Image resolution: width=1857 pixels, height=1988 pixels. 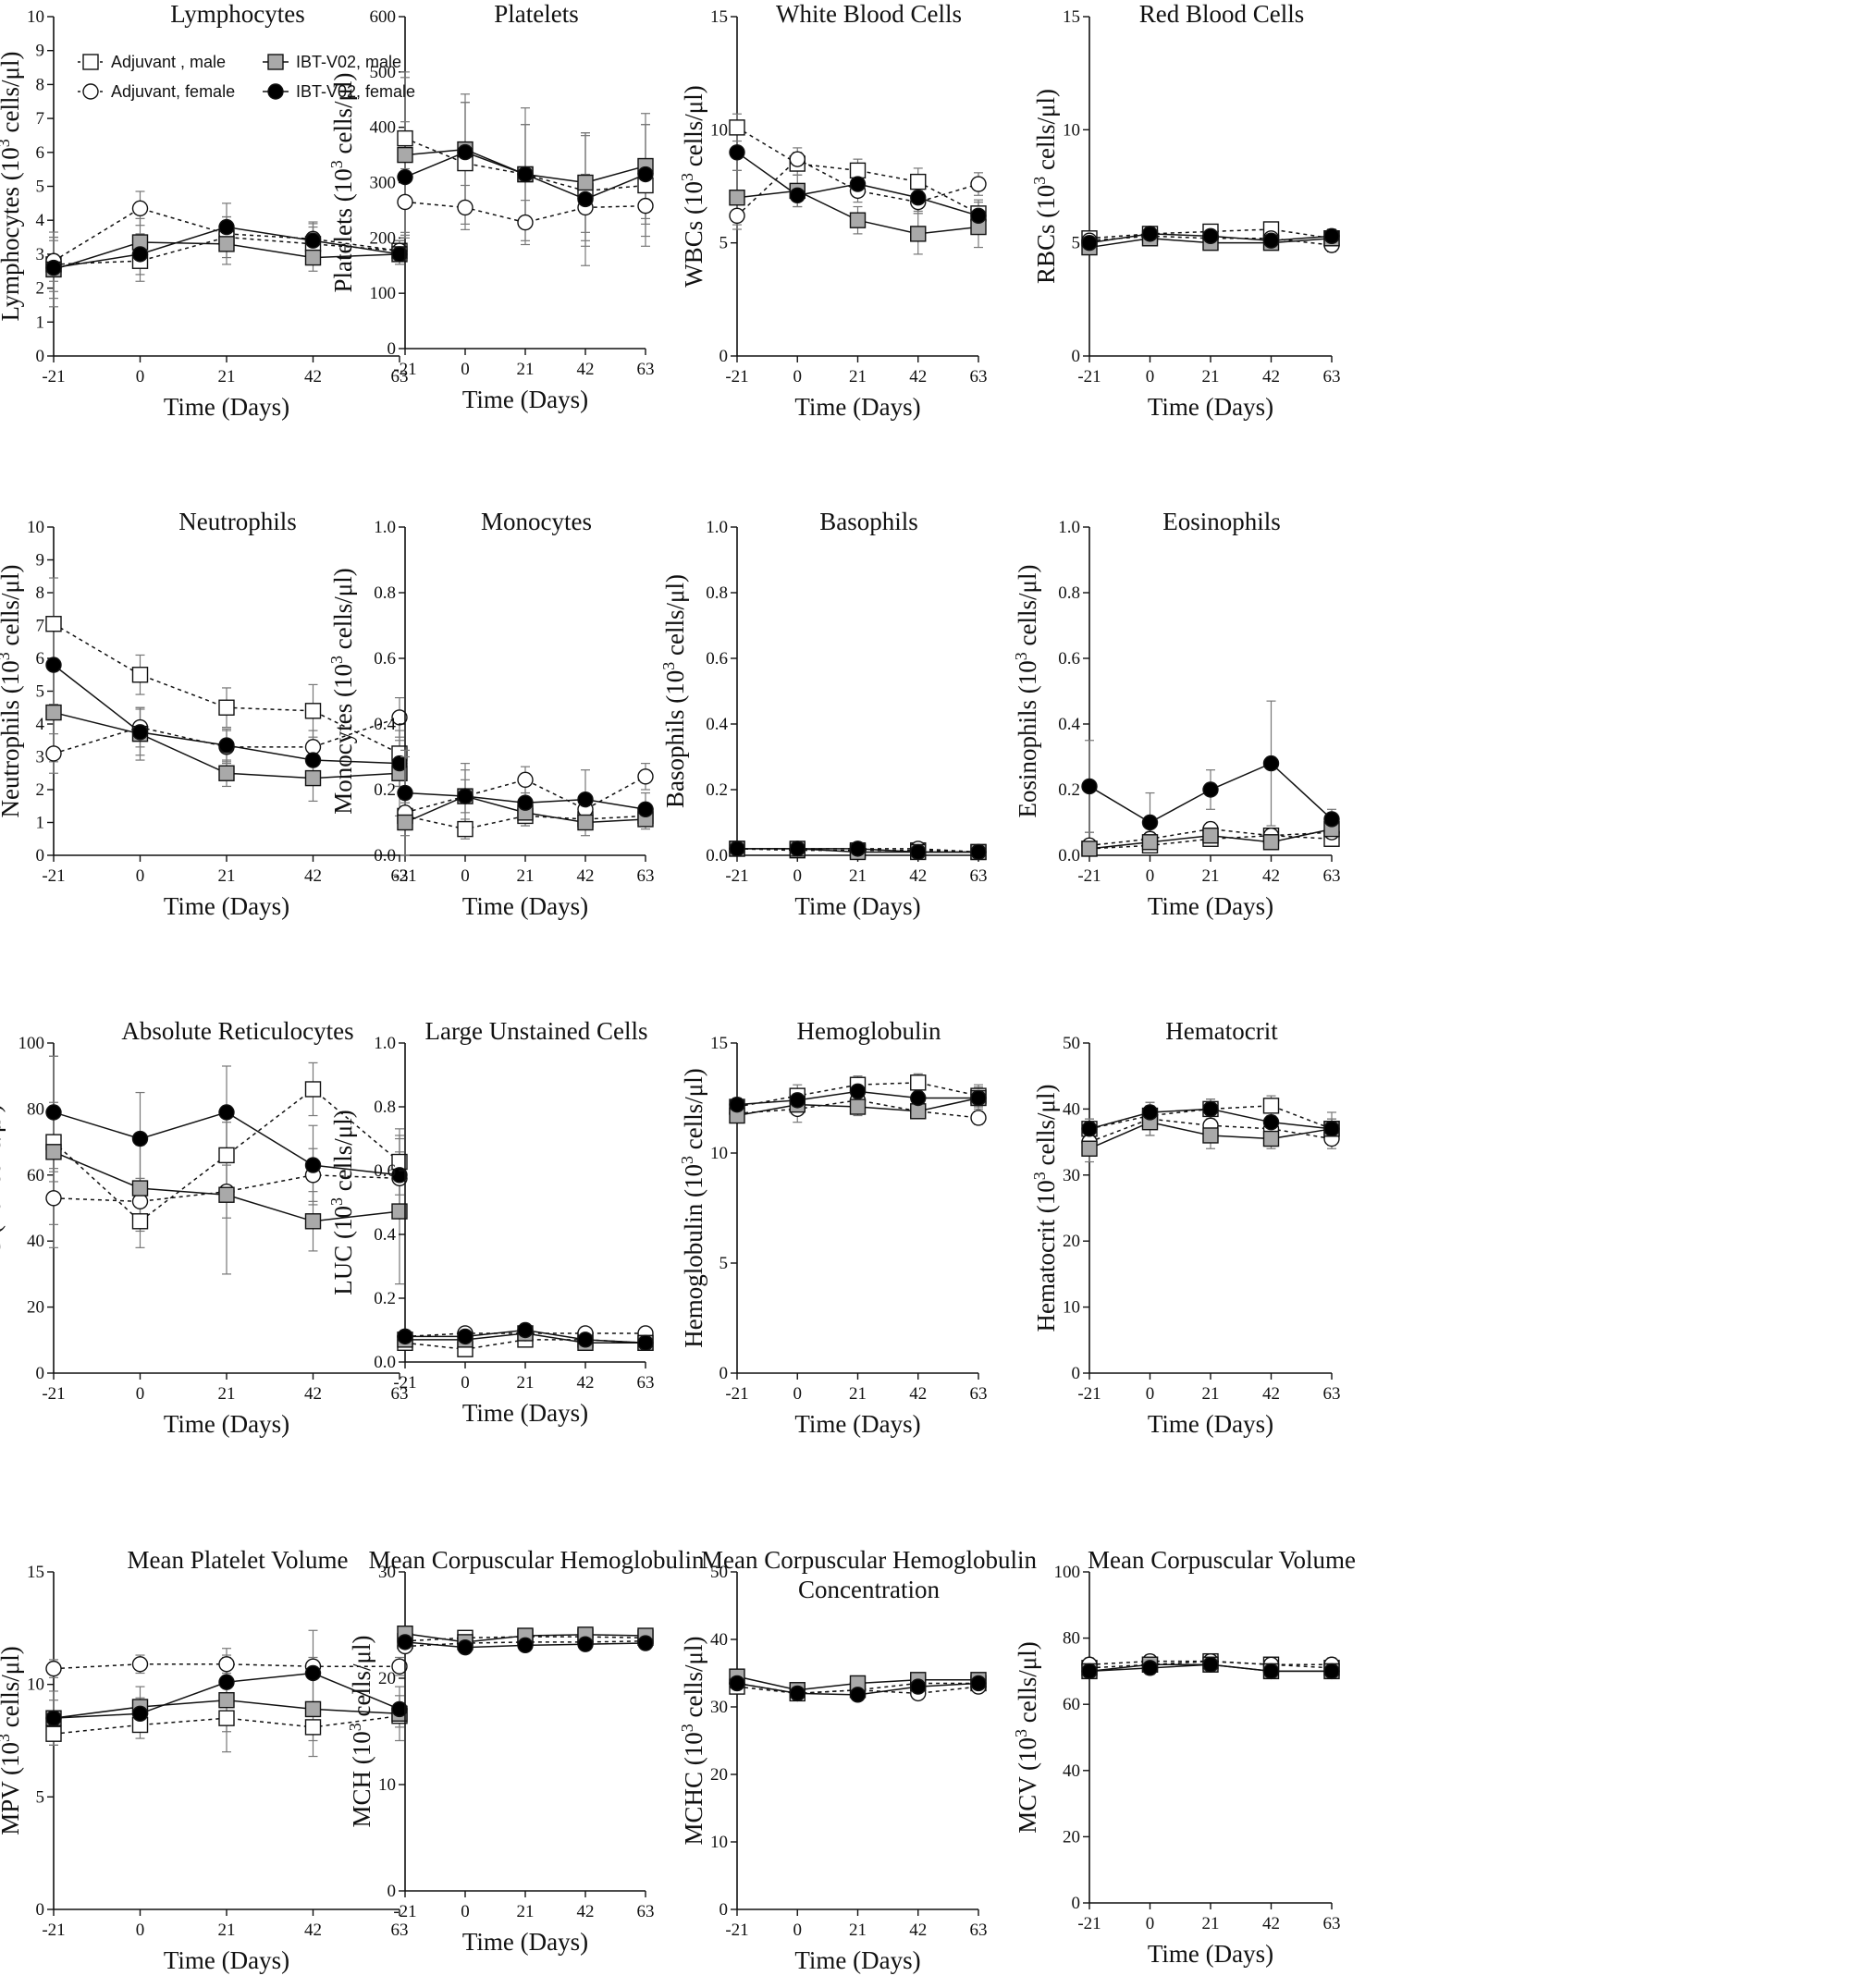 I want to click on legend-label: IBT-V02, male, so click(x=348, y=62).